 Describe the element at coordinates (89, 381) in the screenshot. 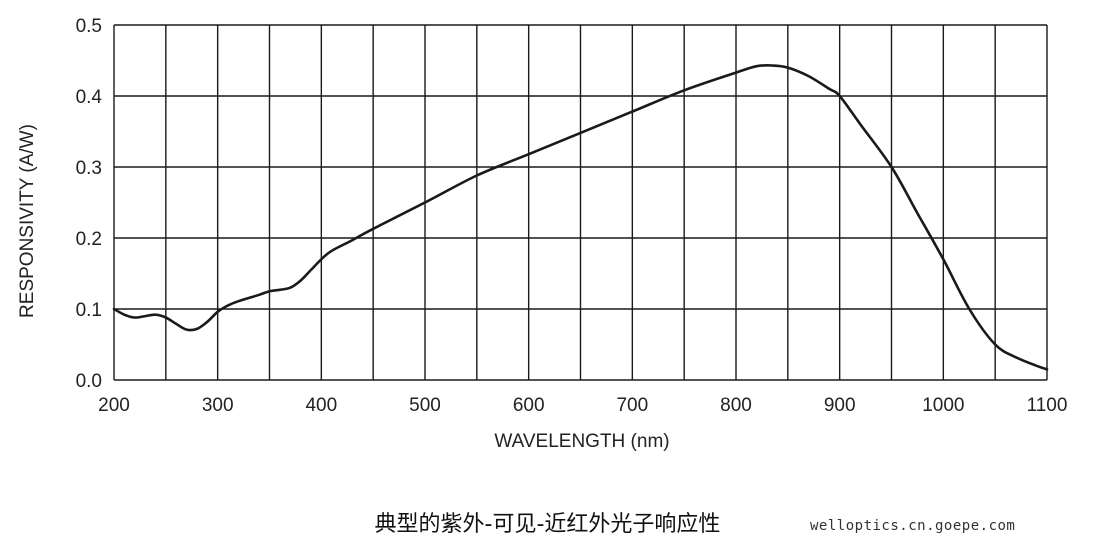

I see `y-tick-label: 0.0` at that location.